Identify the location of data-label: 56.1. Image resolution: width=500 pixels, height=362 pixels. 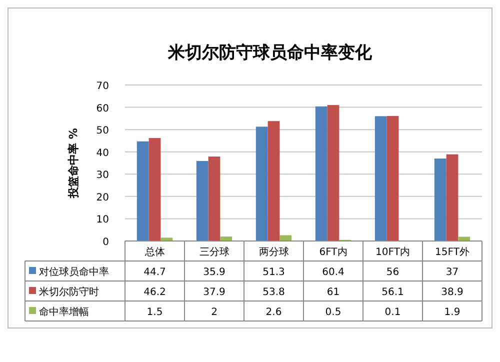
(393, 292).